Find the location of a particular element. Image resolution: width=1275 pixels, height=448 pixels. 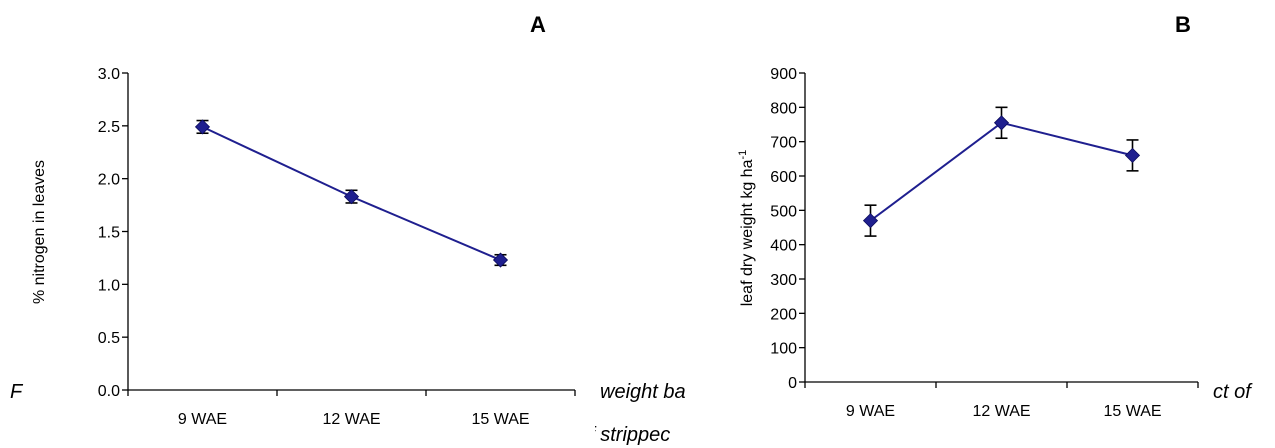

caption-fragment-mid-top: weight ba is located at coordinates (643, 392).